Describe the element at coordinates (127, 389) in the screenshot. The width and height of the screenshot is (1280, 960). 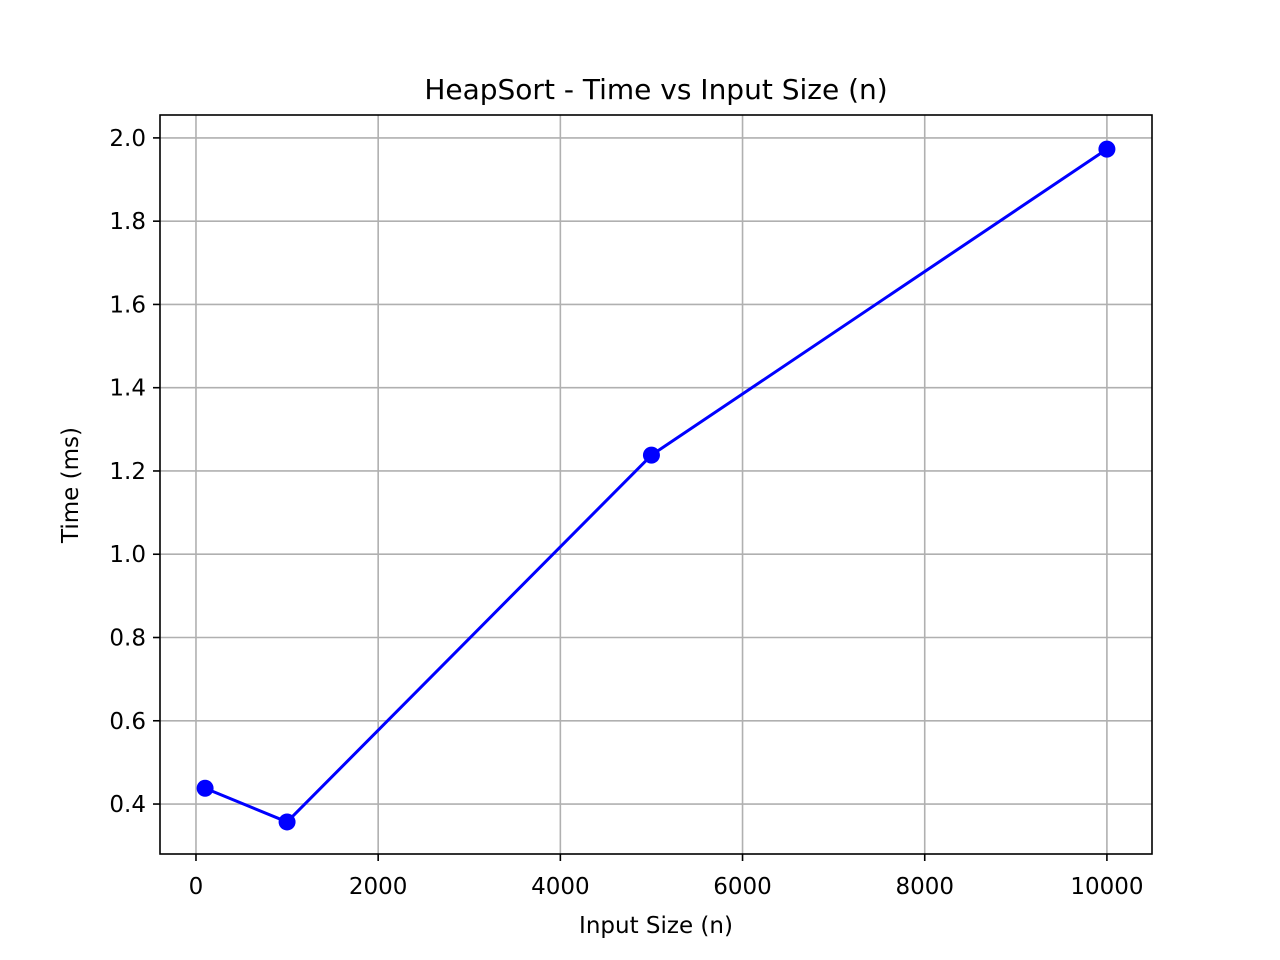
I see `y-tick-label: 1.4` at that location.